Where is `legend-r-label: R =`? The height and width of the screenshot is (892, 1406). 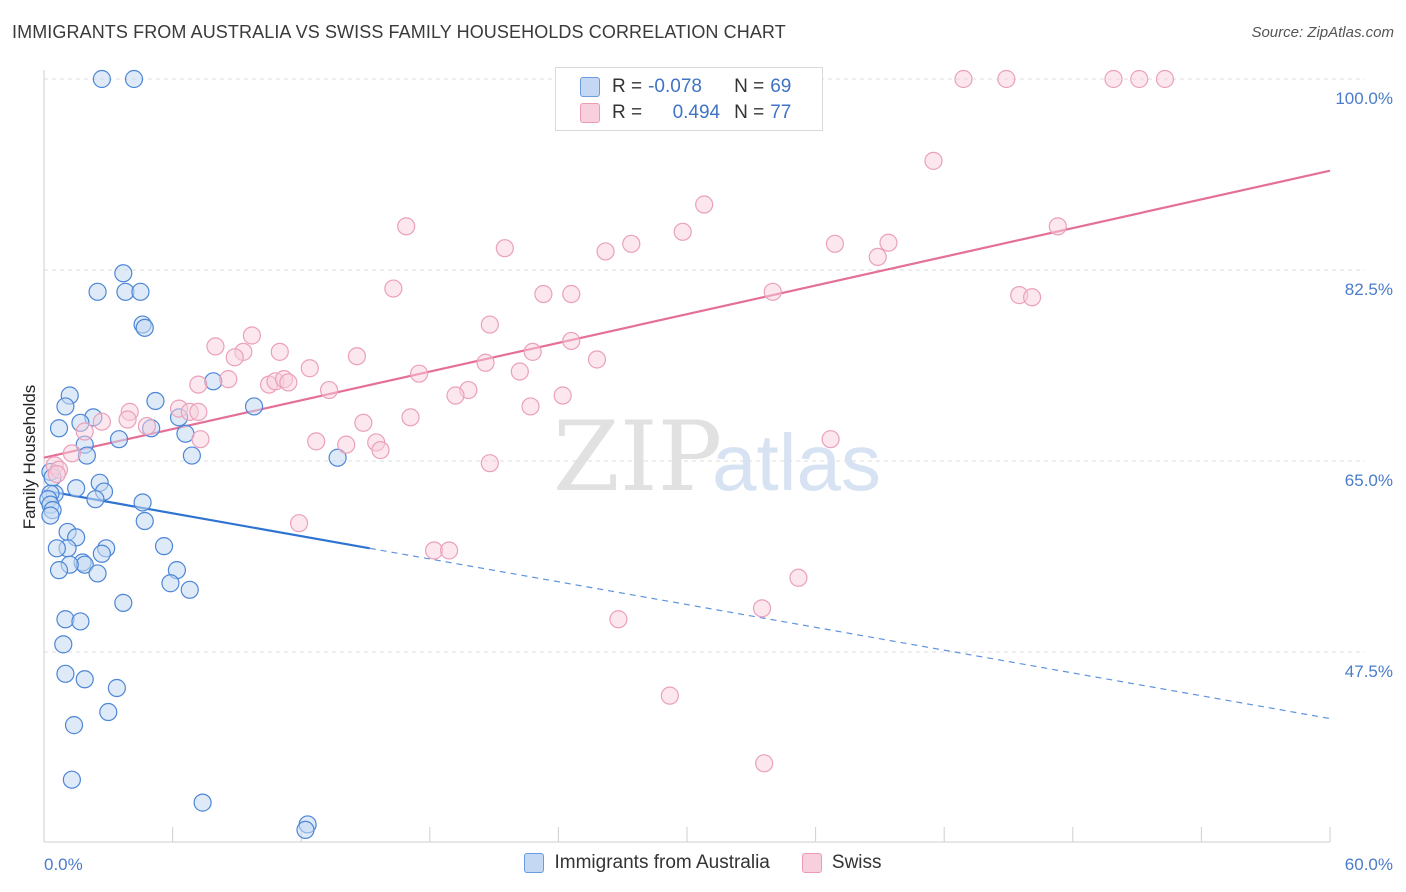 legend-r-label: R = is located at coordinates (627, 112).